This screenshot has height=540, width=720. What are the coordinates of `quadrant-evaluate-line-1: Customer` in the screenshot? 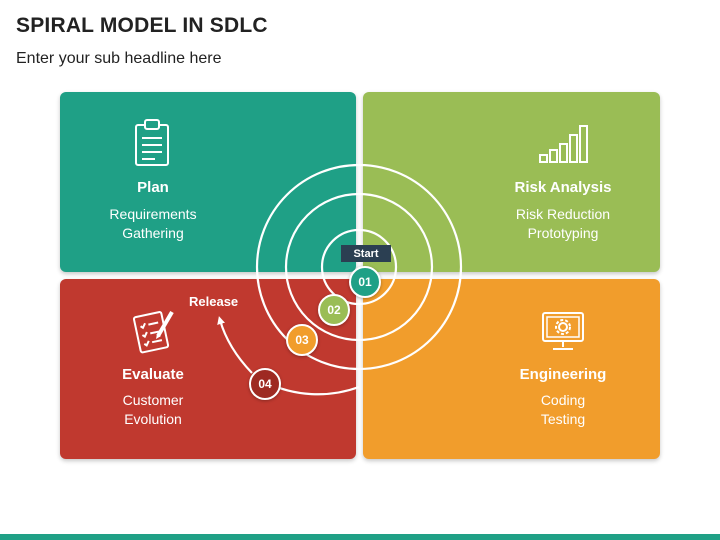 It's located at (153, 400).